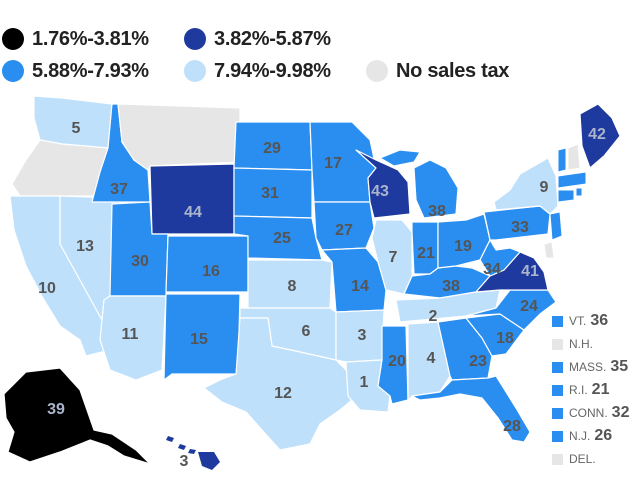 The image size is (640, 480). What do you see at coordinates (270, 193) in the screenshot?
I see `state-rank-label: 31` at bounding box center [270, 193].